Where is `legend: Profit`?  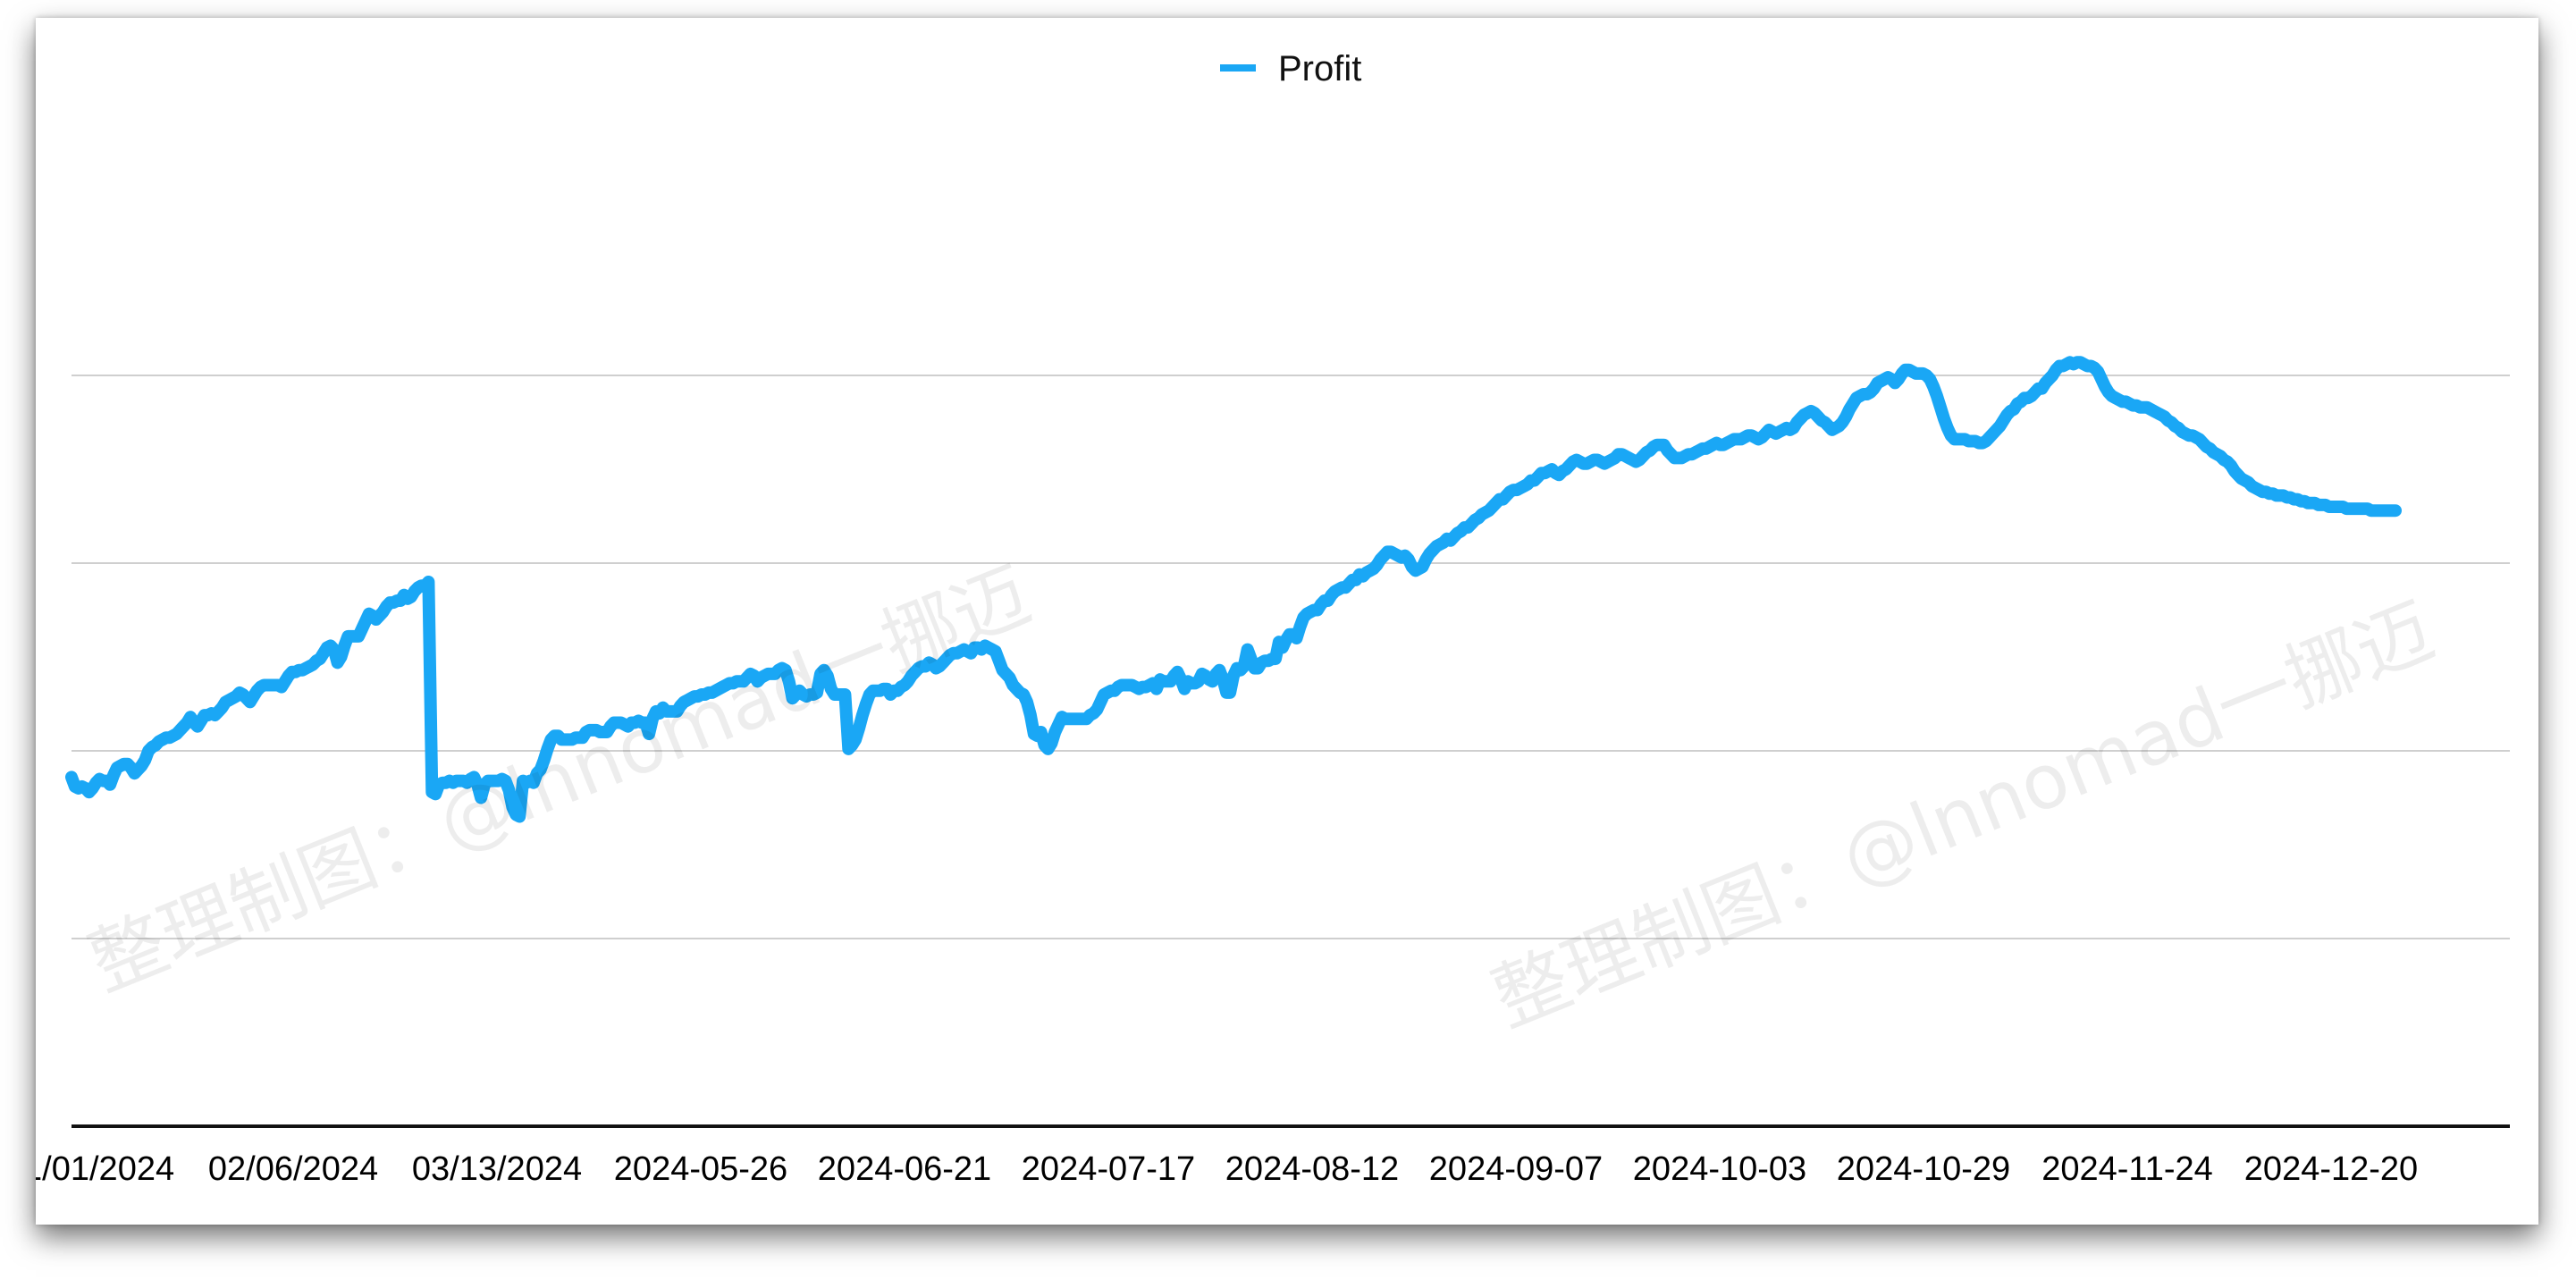 legend: Profit is located at coordinates (1291, 68).